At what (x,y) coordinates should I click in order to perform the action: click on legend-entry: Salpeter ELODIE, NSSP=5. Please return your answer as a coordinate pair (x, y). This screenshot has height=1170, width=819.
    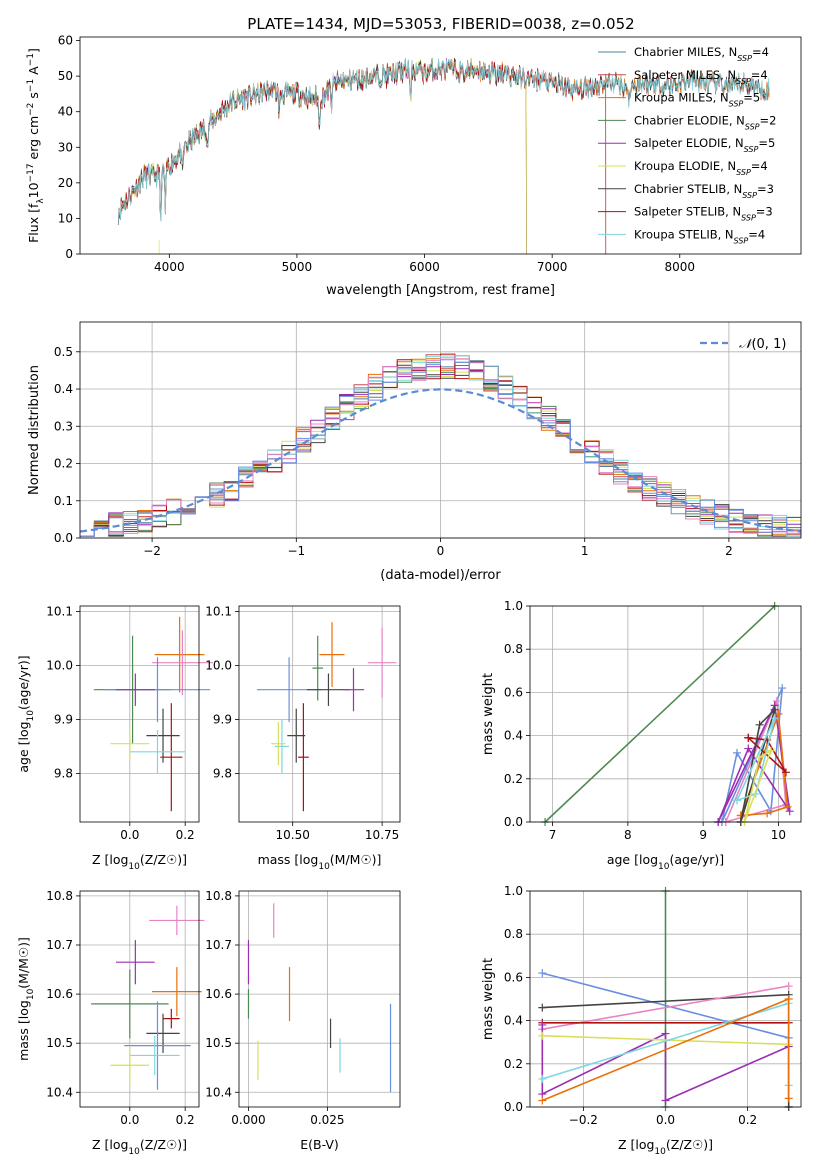
    Looking at the image, I should click on (704, 145).